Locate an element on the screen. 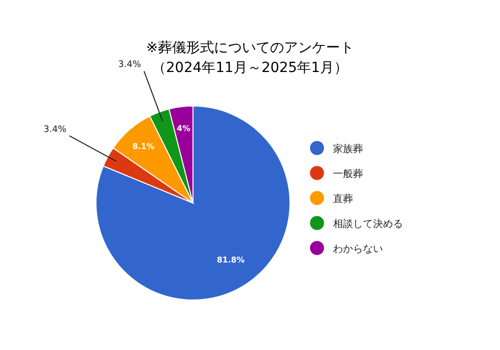 The width and height of the screenshot is (500, 350). data-label: 8.1% is located at coordinates (143, 146).